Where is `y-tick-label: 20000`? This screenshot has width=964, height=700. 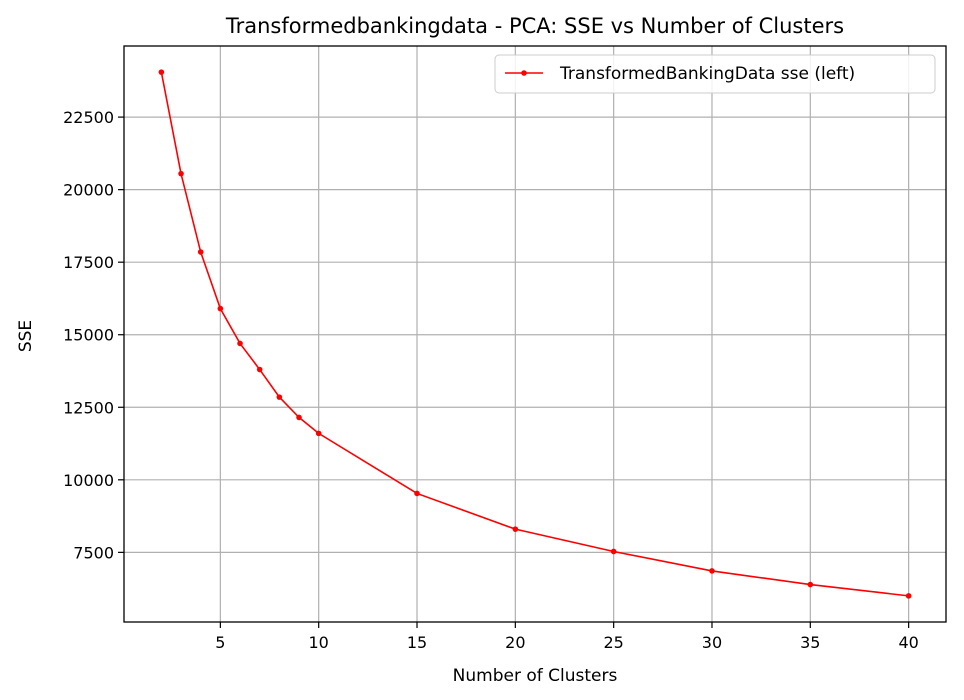
y-tick-label: 20000 is located at coordinates (88, 190).